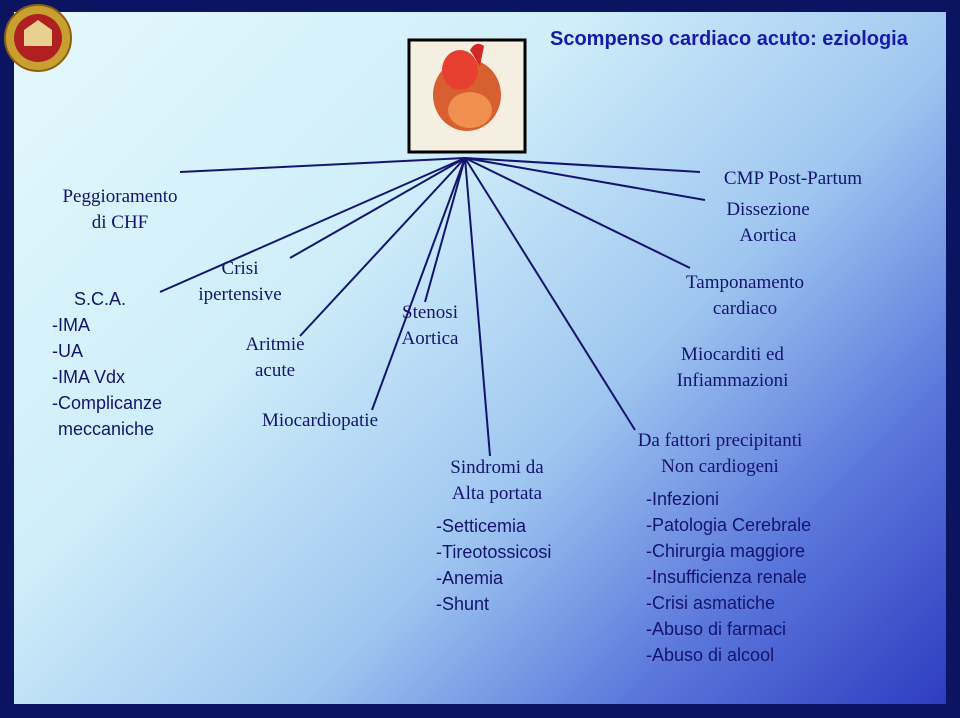 This screenshot has width=960, height=718. Describe the element at coordinates (720, 440) in the screenshot. I see `node-label: Da fattori precipitanti` at that location.